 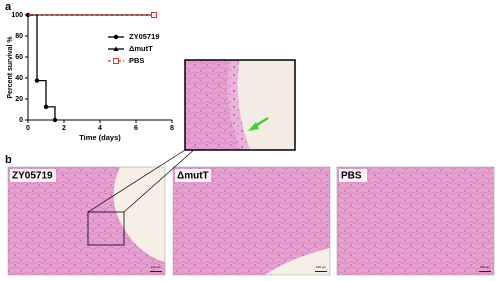 What do you see at coordinates (240, 105) in the screenshot?
I see `zoom-inset` at bounding box center [240, 105].